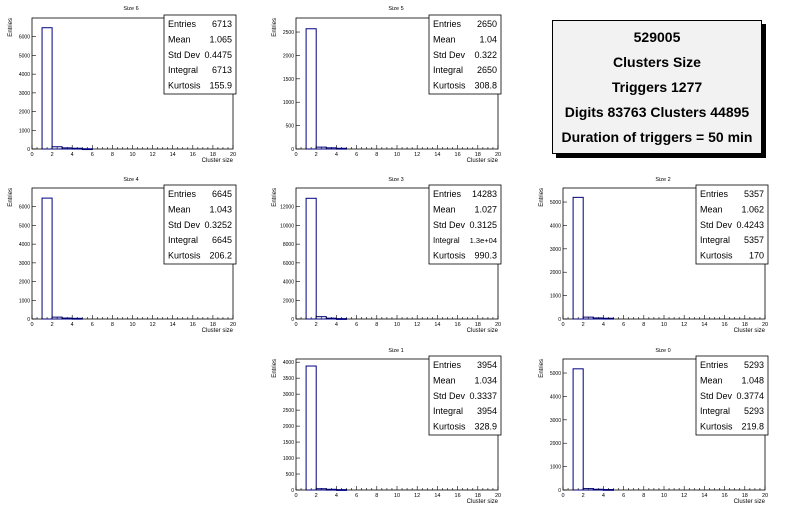 The image size is (798, 512). I want to click on x-tick-label: 10, so click(397, 325).